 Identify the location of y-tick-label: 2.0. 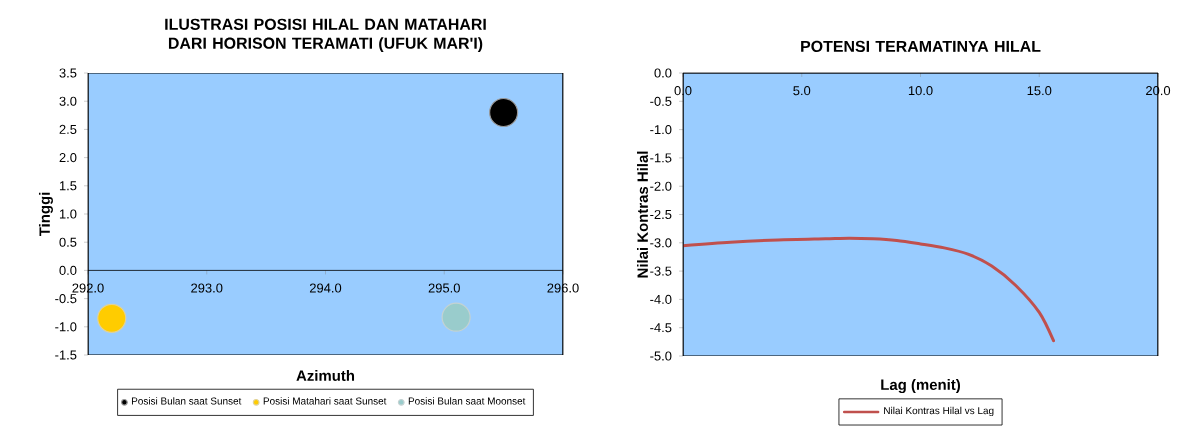
(68, 158).